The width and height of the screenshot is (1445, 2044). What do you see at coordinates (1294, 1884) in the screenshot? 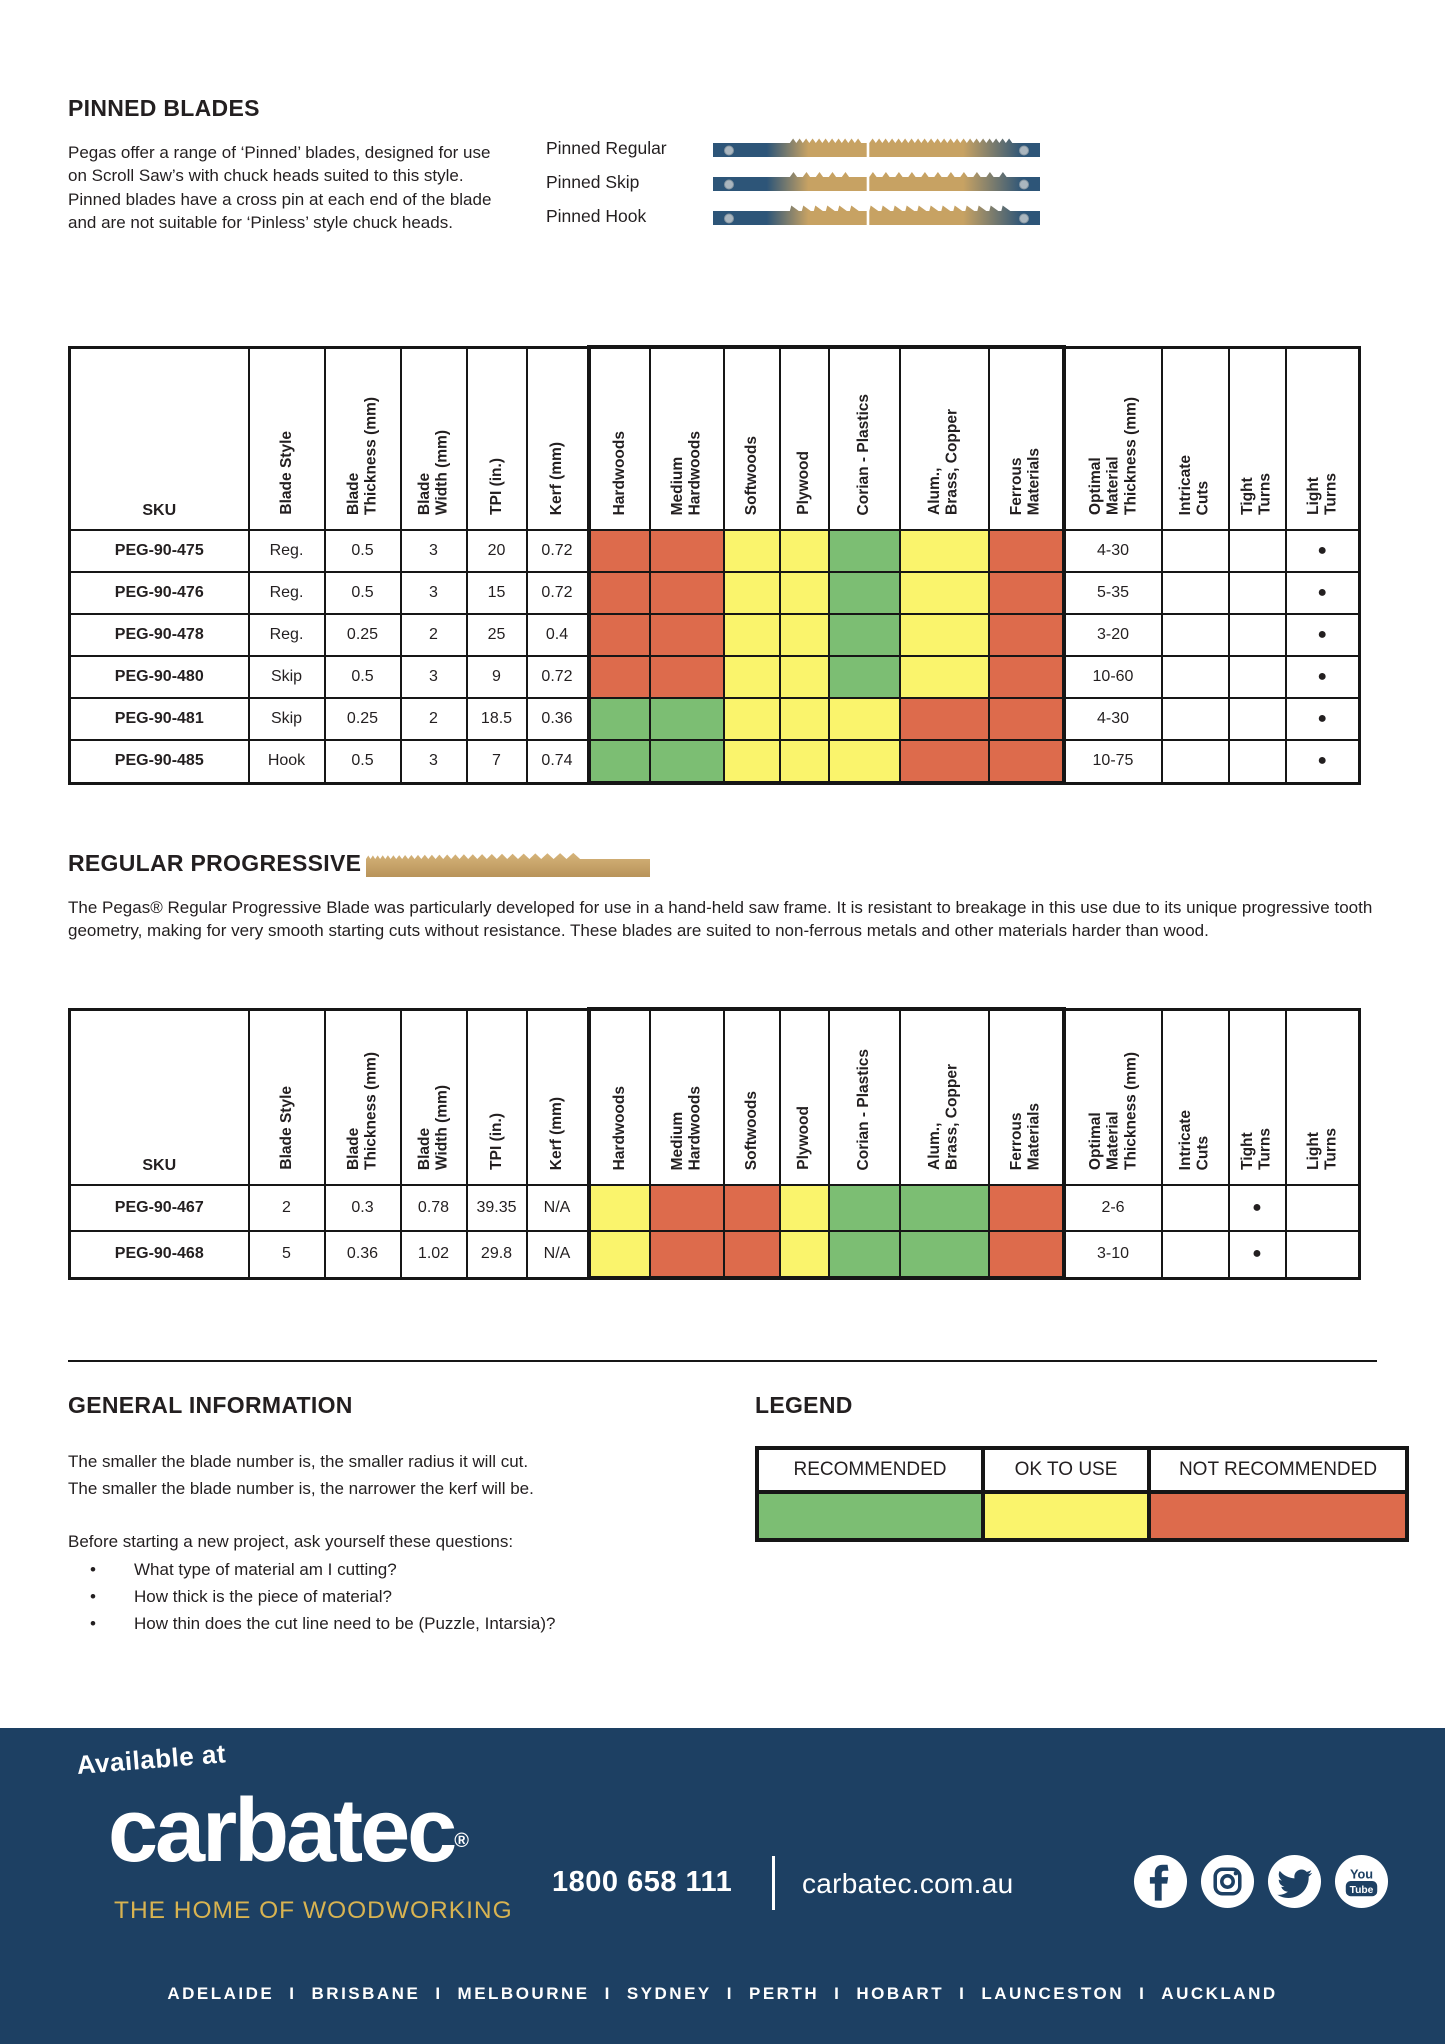
I see `twitter-icon` at bounding box center [1294, 1884].